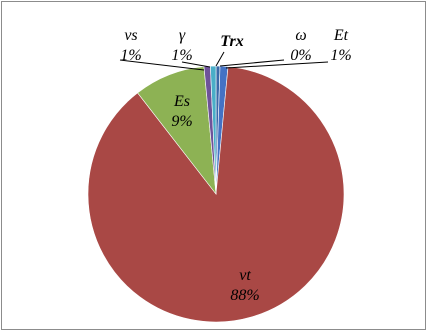 The height and width of the screenshot is (333, 430). Describe the element at coordinates (340, 45) in the screenshot. I see `data-label-et: Et 1%` at that location.